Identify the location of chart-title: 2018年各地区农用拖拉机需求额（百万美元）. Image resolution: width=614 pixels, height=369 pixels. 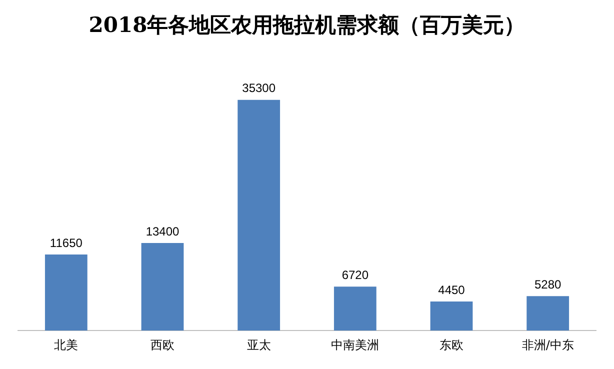
(307, 25).